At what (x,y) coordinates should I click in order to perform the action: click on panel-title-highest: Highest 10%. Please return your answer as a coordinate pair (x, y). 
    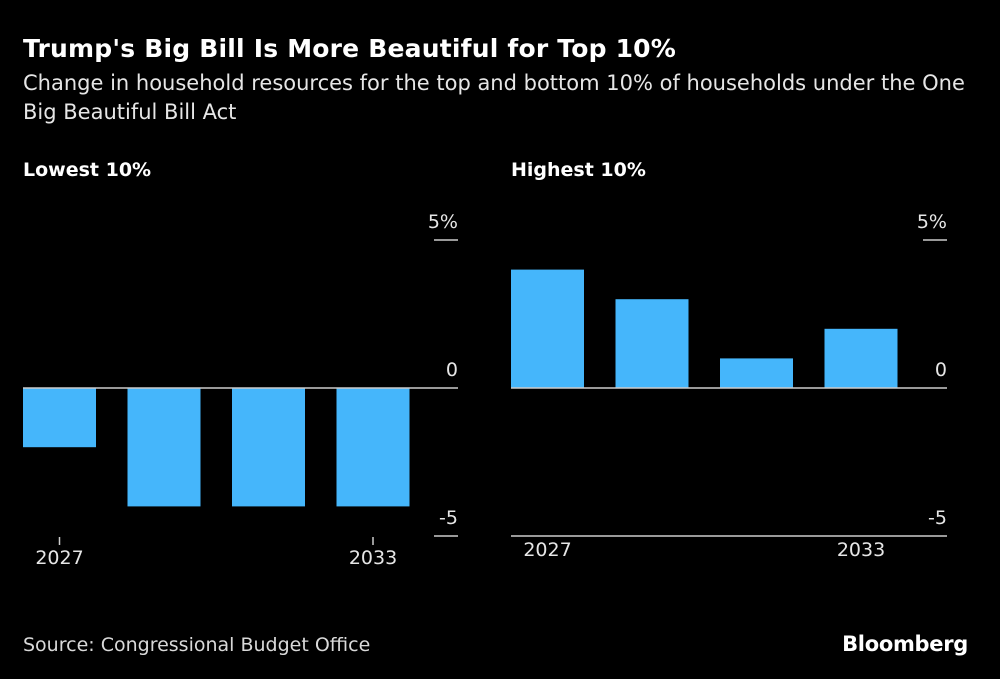
    Looking at the image, I should click on (578, 170).